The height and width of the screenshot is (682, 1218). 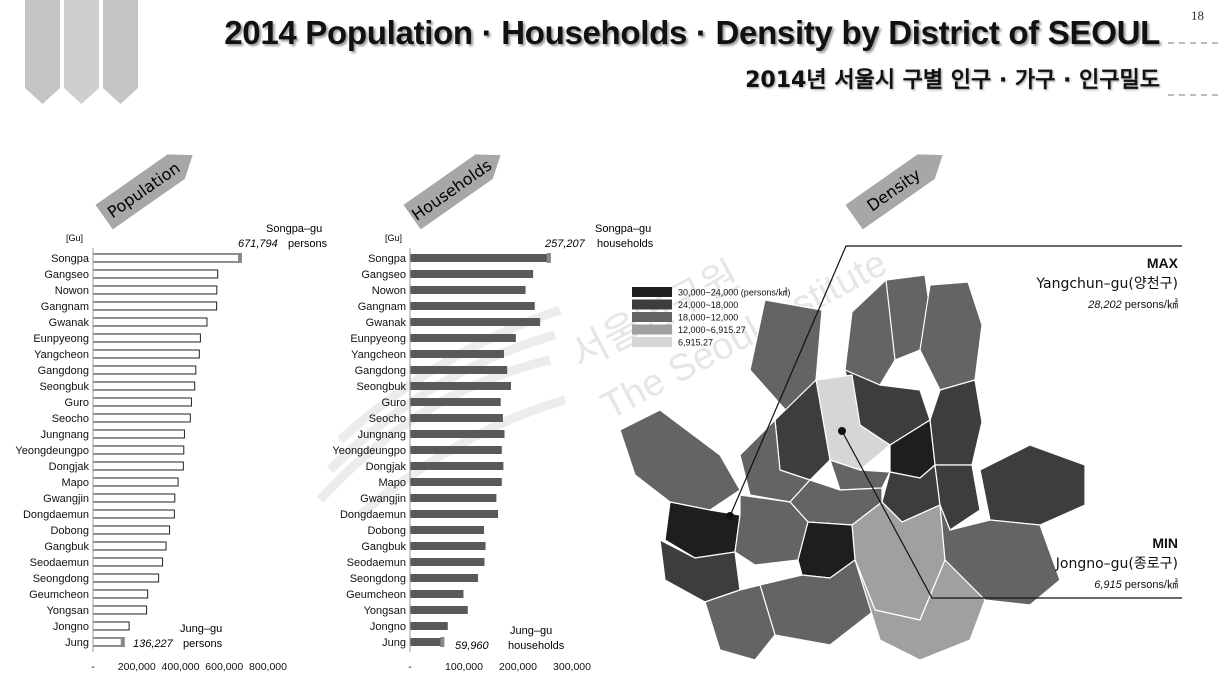 What do you see at coordinates (393, 238) in the screenshot?
I see `households-axis-label: [Gu]` at bounding box center [393, 238].